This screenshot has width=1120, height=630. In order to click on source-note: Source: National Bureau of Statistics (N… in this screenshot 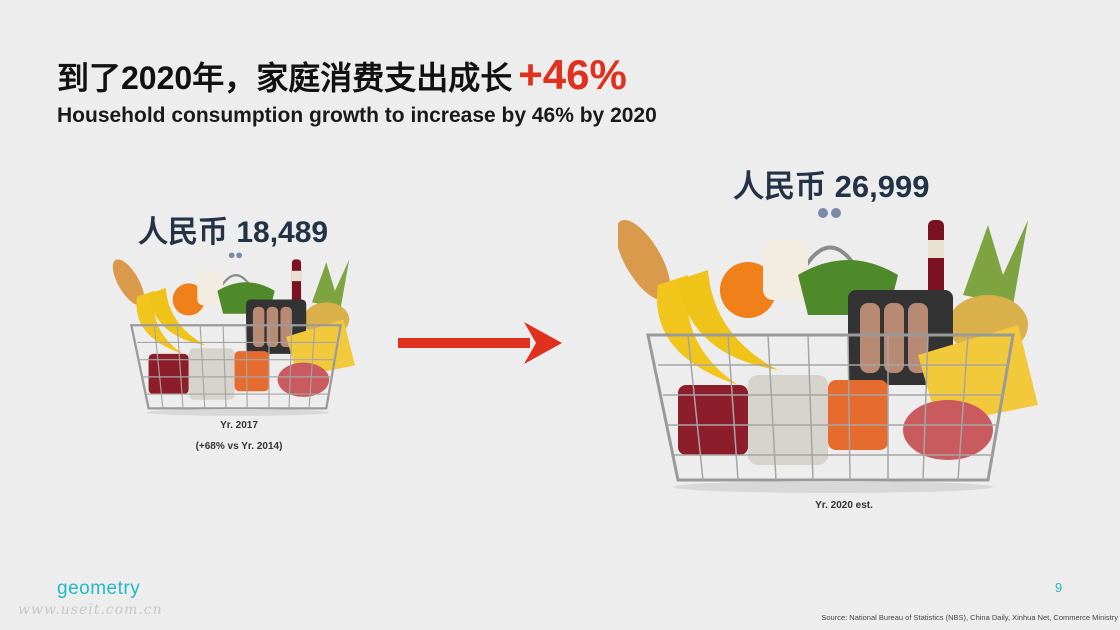, I will do `click(969, 617)`.